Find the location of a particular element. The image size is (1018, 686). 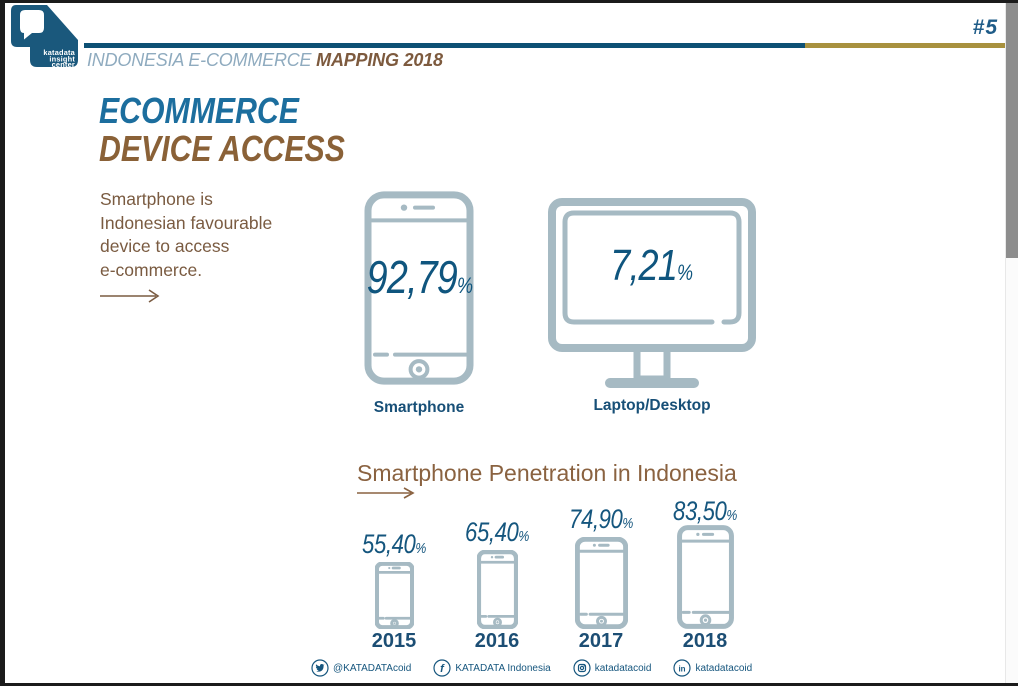

twitter-icon is located at coordinates (320, 668).